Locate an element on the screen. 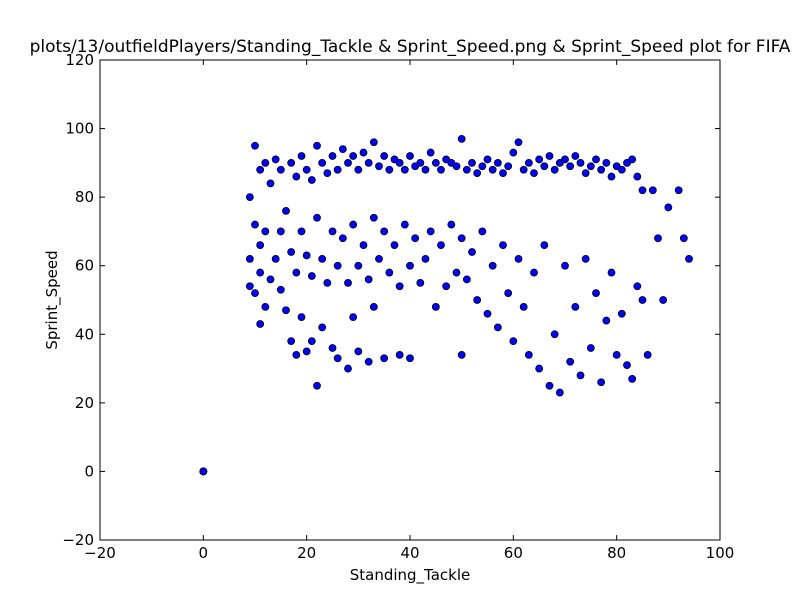  x-axis-label: Standing_Tackle is located at coordinates (410, 575).